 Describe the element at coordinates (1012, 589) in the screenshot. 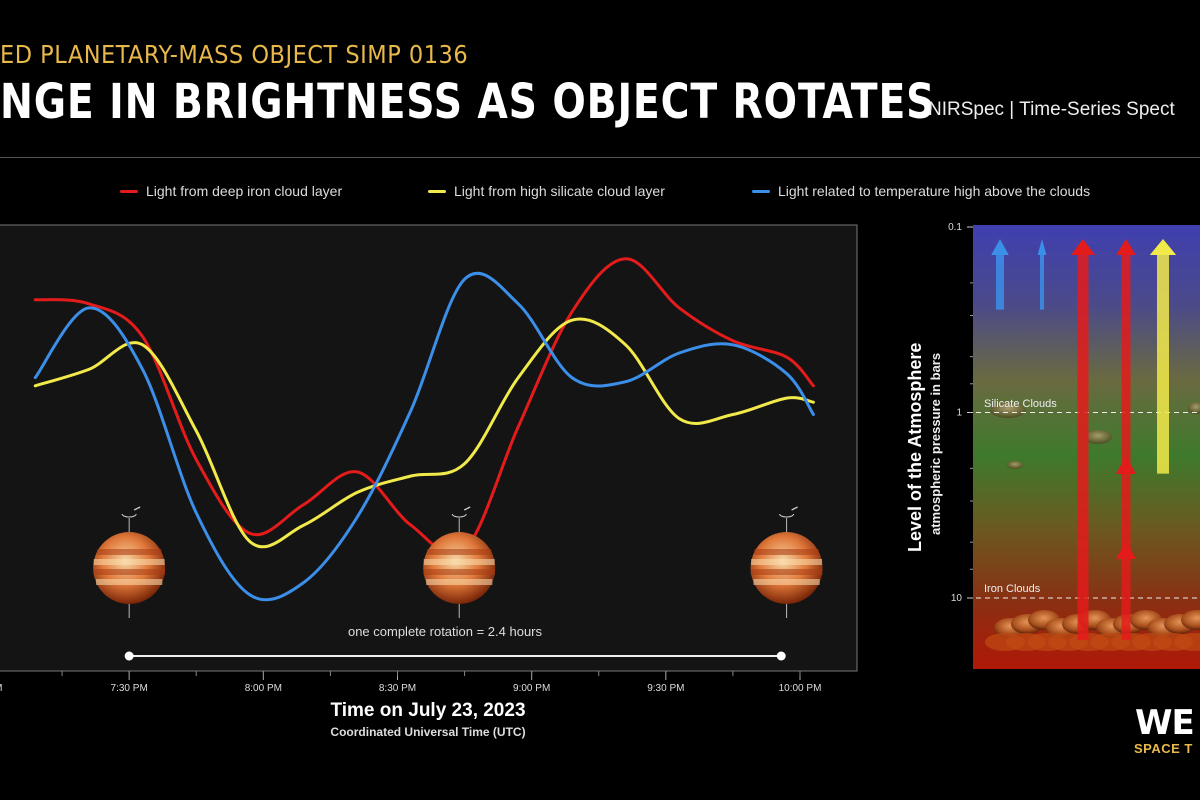

I see `iron-clouds-label: Iron Clouds` at that location.